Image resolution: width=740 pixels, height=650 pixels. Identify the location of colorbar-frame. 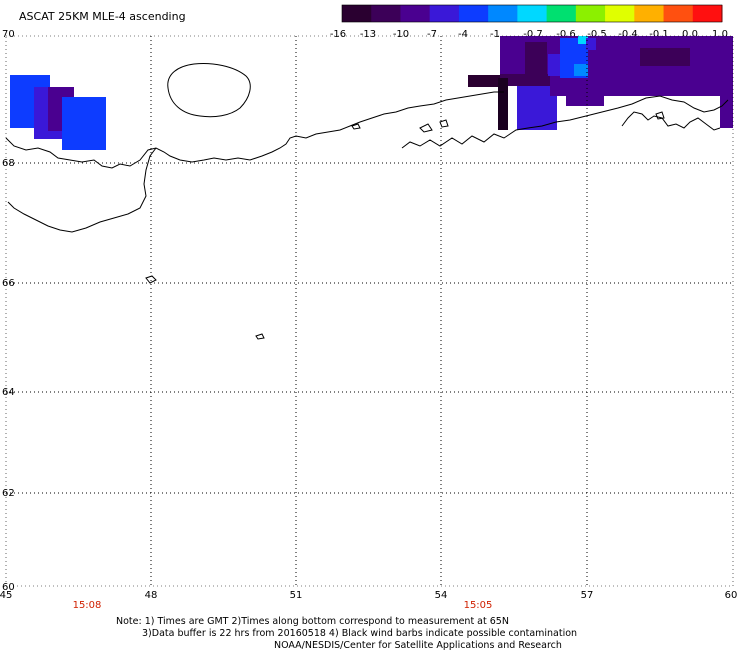
(532, 13).